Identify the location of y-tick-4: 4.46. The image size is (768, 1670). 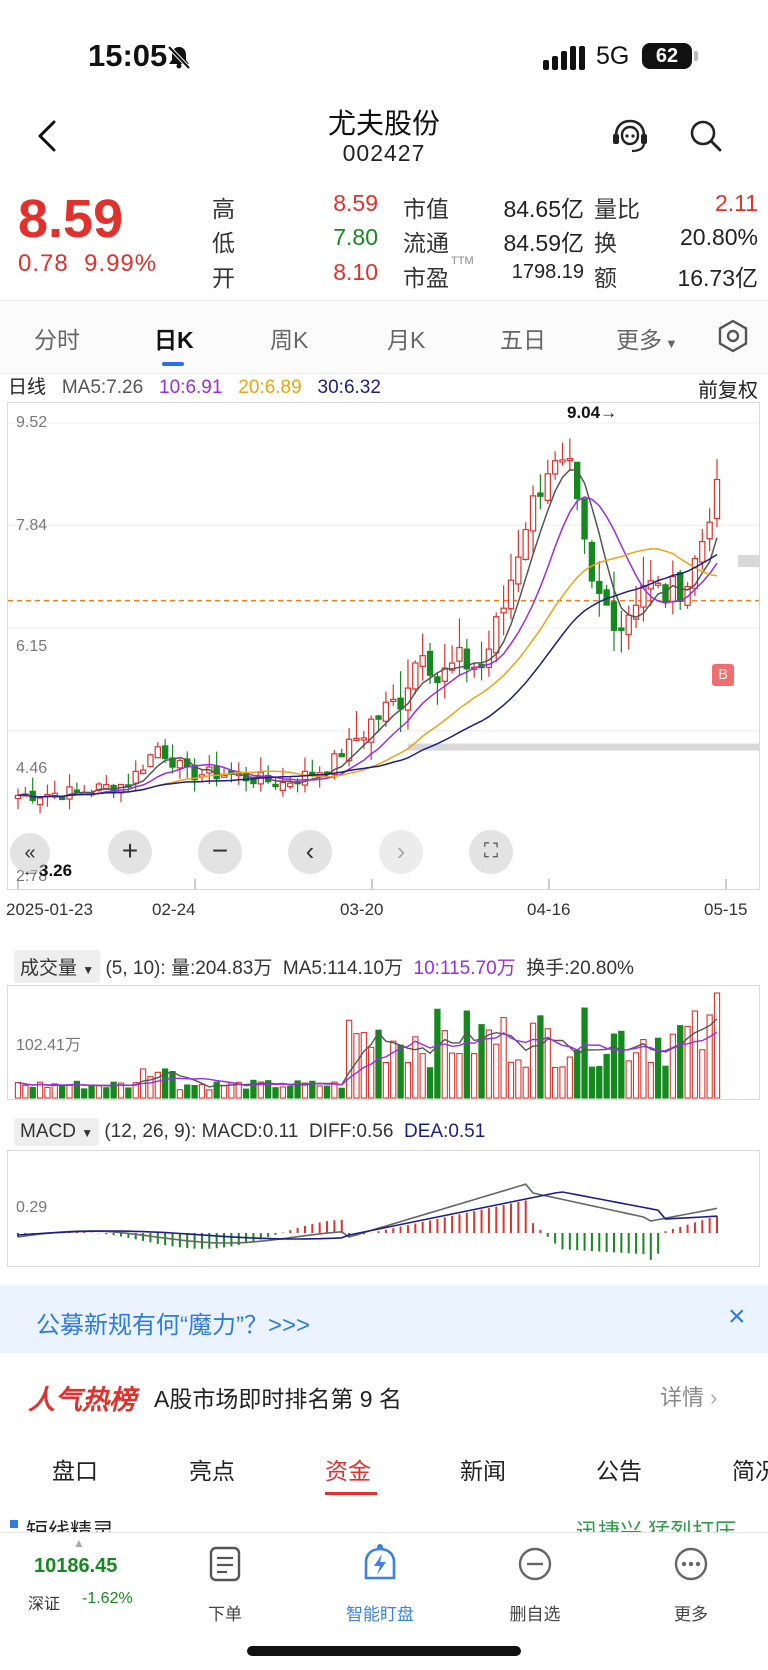
(32, 768).